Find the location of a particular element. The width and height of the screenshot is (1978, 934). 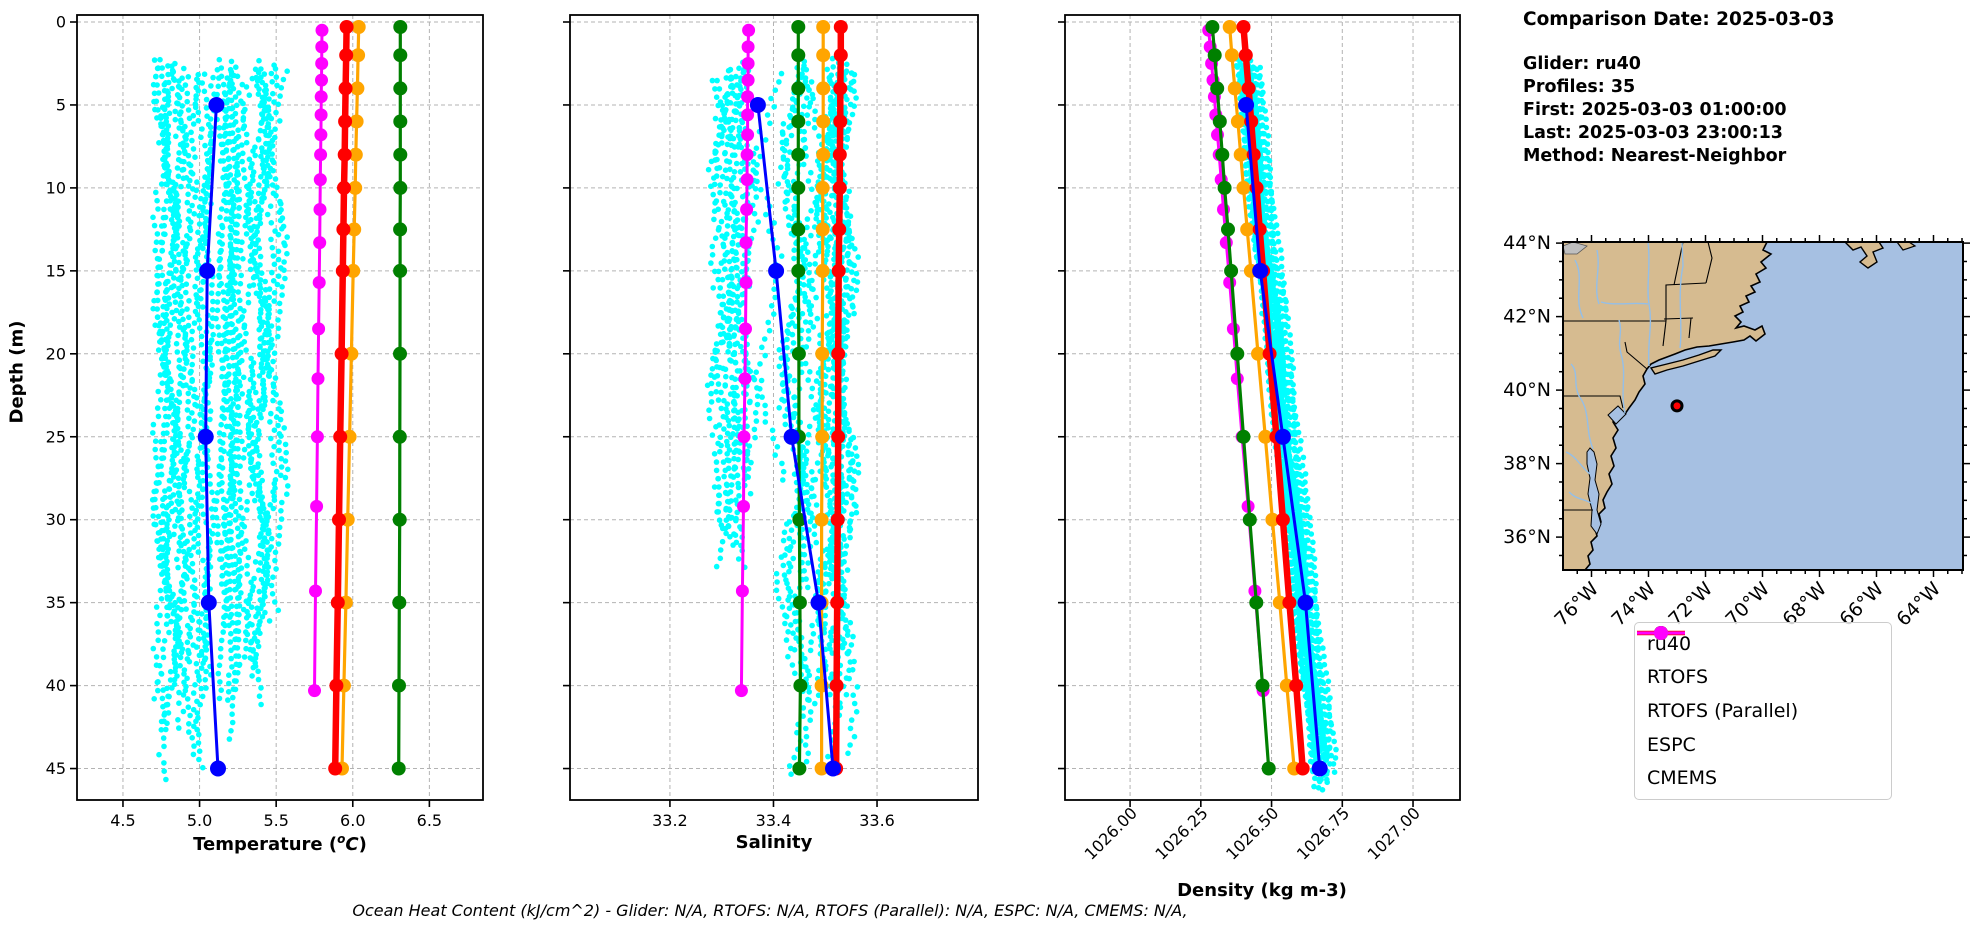

salinity-series-rtofs is located at coordinates (838, 398).